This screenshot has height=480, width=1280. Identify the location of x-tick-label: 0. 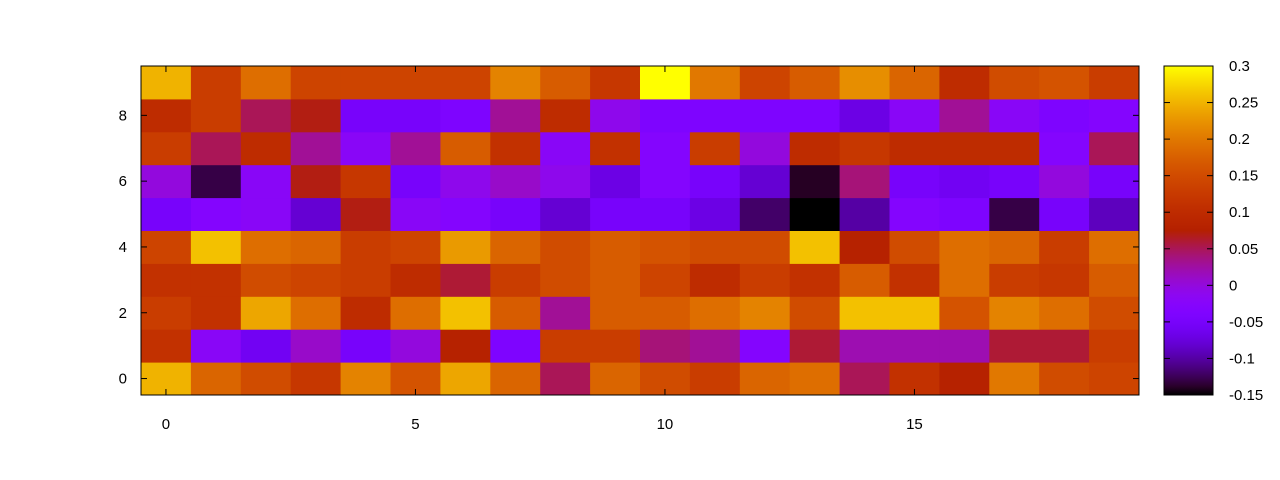
(166, 424).